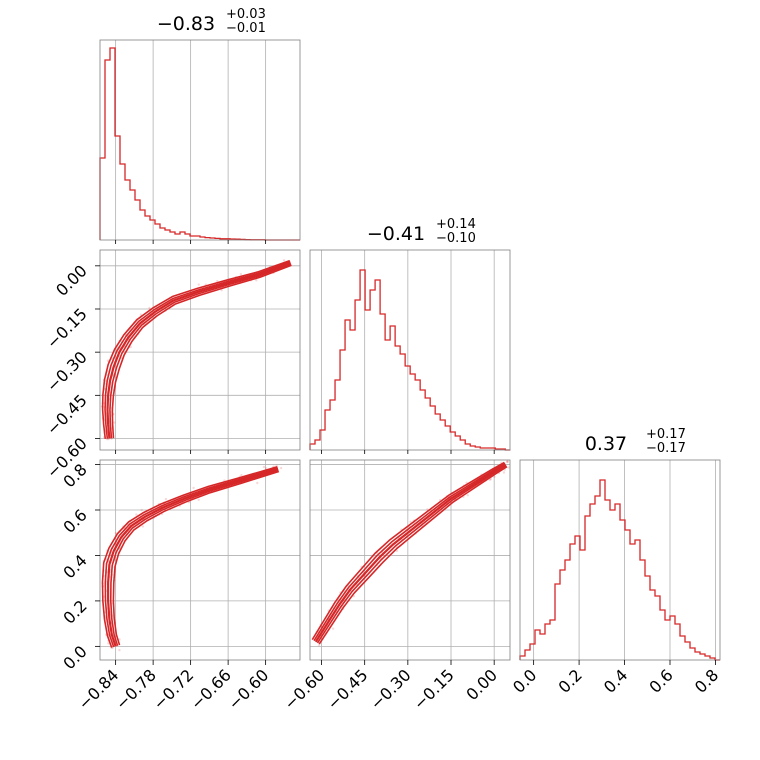 The width and height of the screenshot is (760, 760). Describe the element at coordinates (706, 680) in the screenshot. I see `x-tick-label: 0.8` at that location.